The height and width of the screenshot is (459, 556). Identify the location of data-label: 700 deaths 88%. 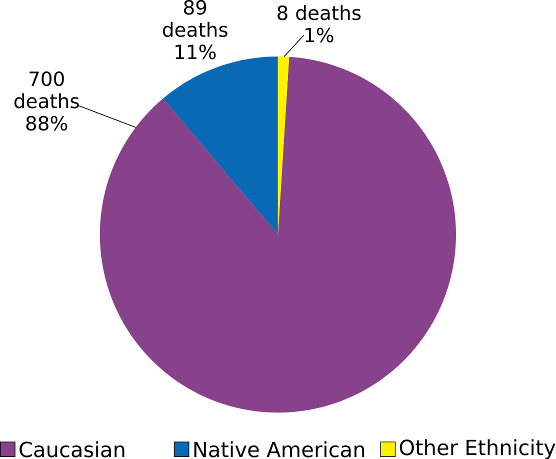
(46, 100).